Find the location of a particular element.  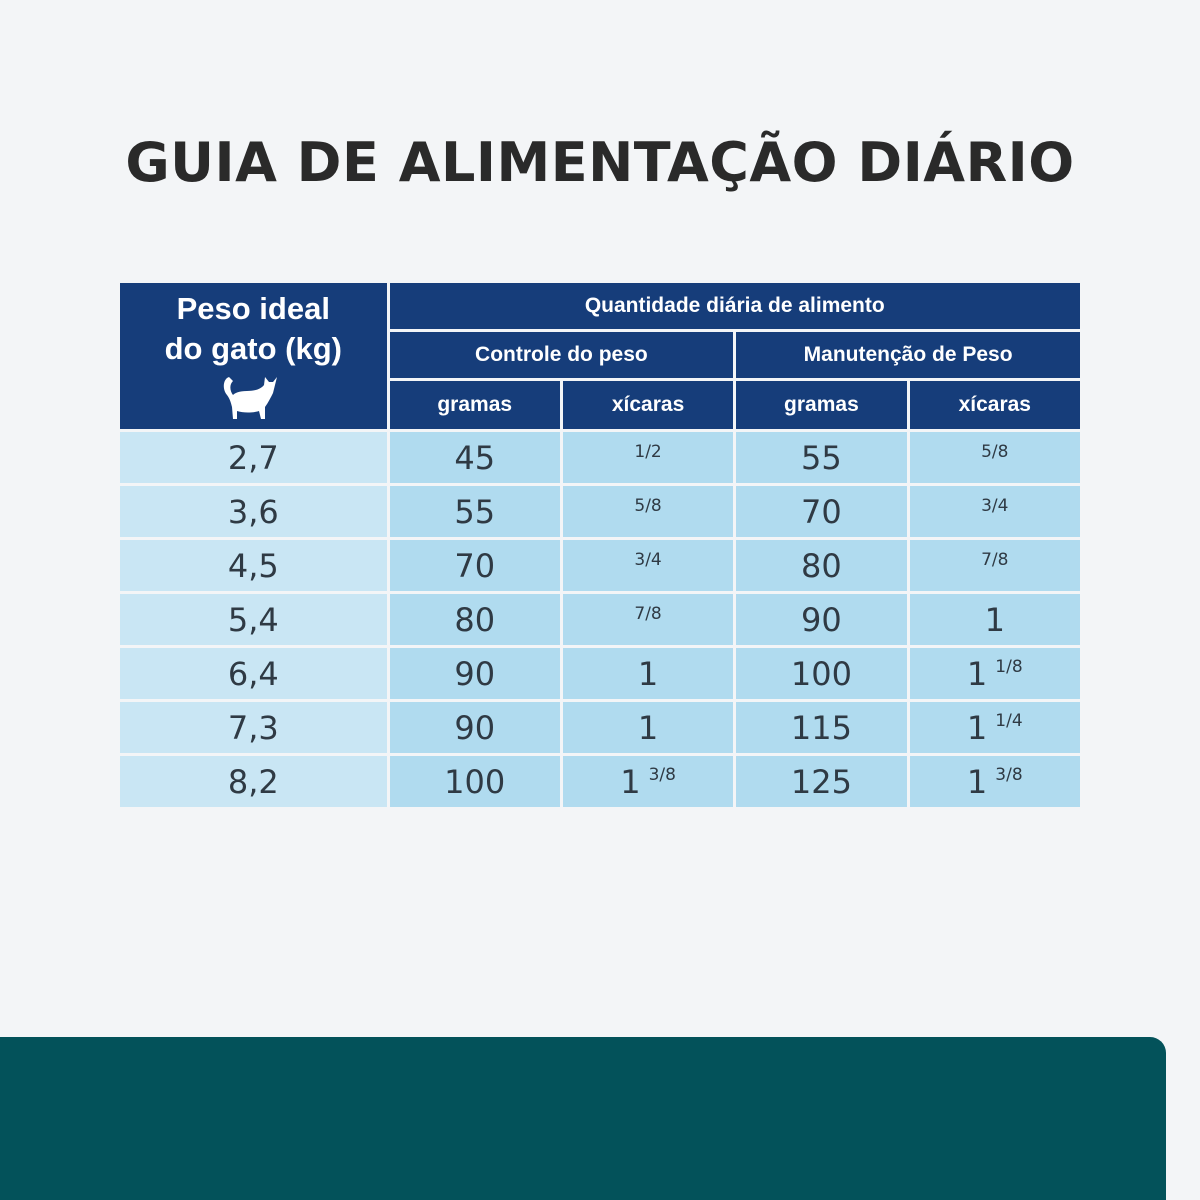

cups-fraction: 1/4 is located at coordinates (1009, 720).